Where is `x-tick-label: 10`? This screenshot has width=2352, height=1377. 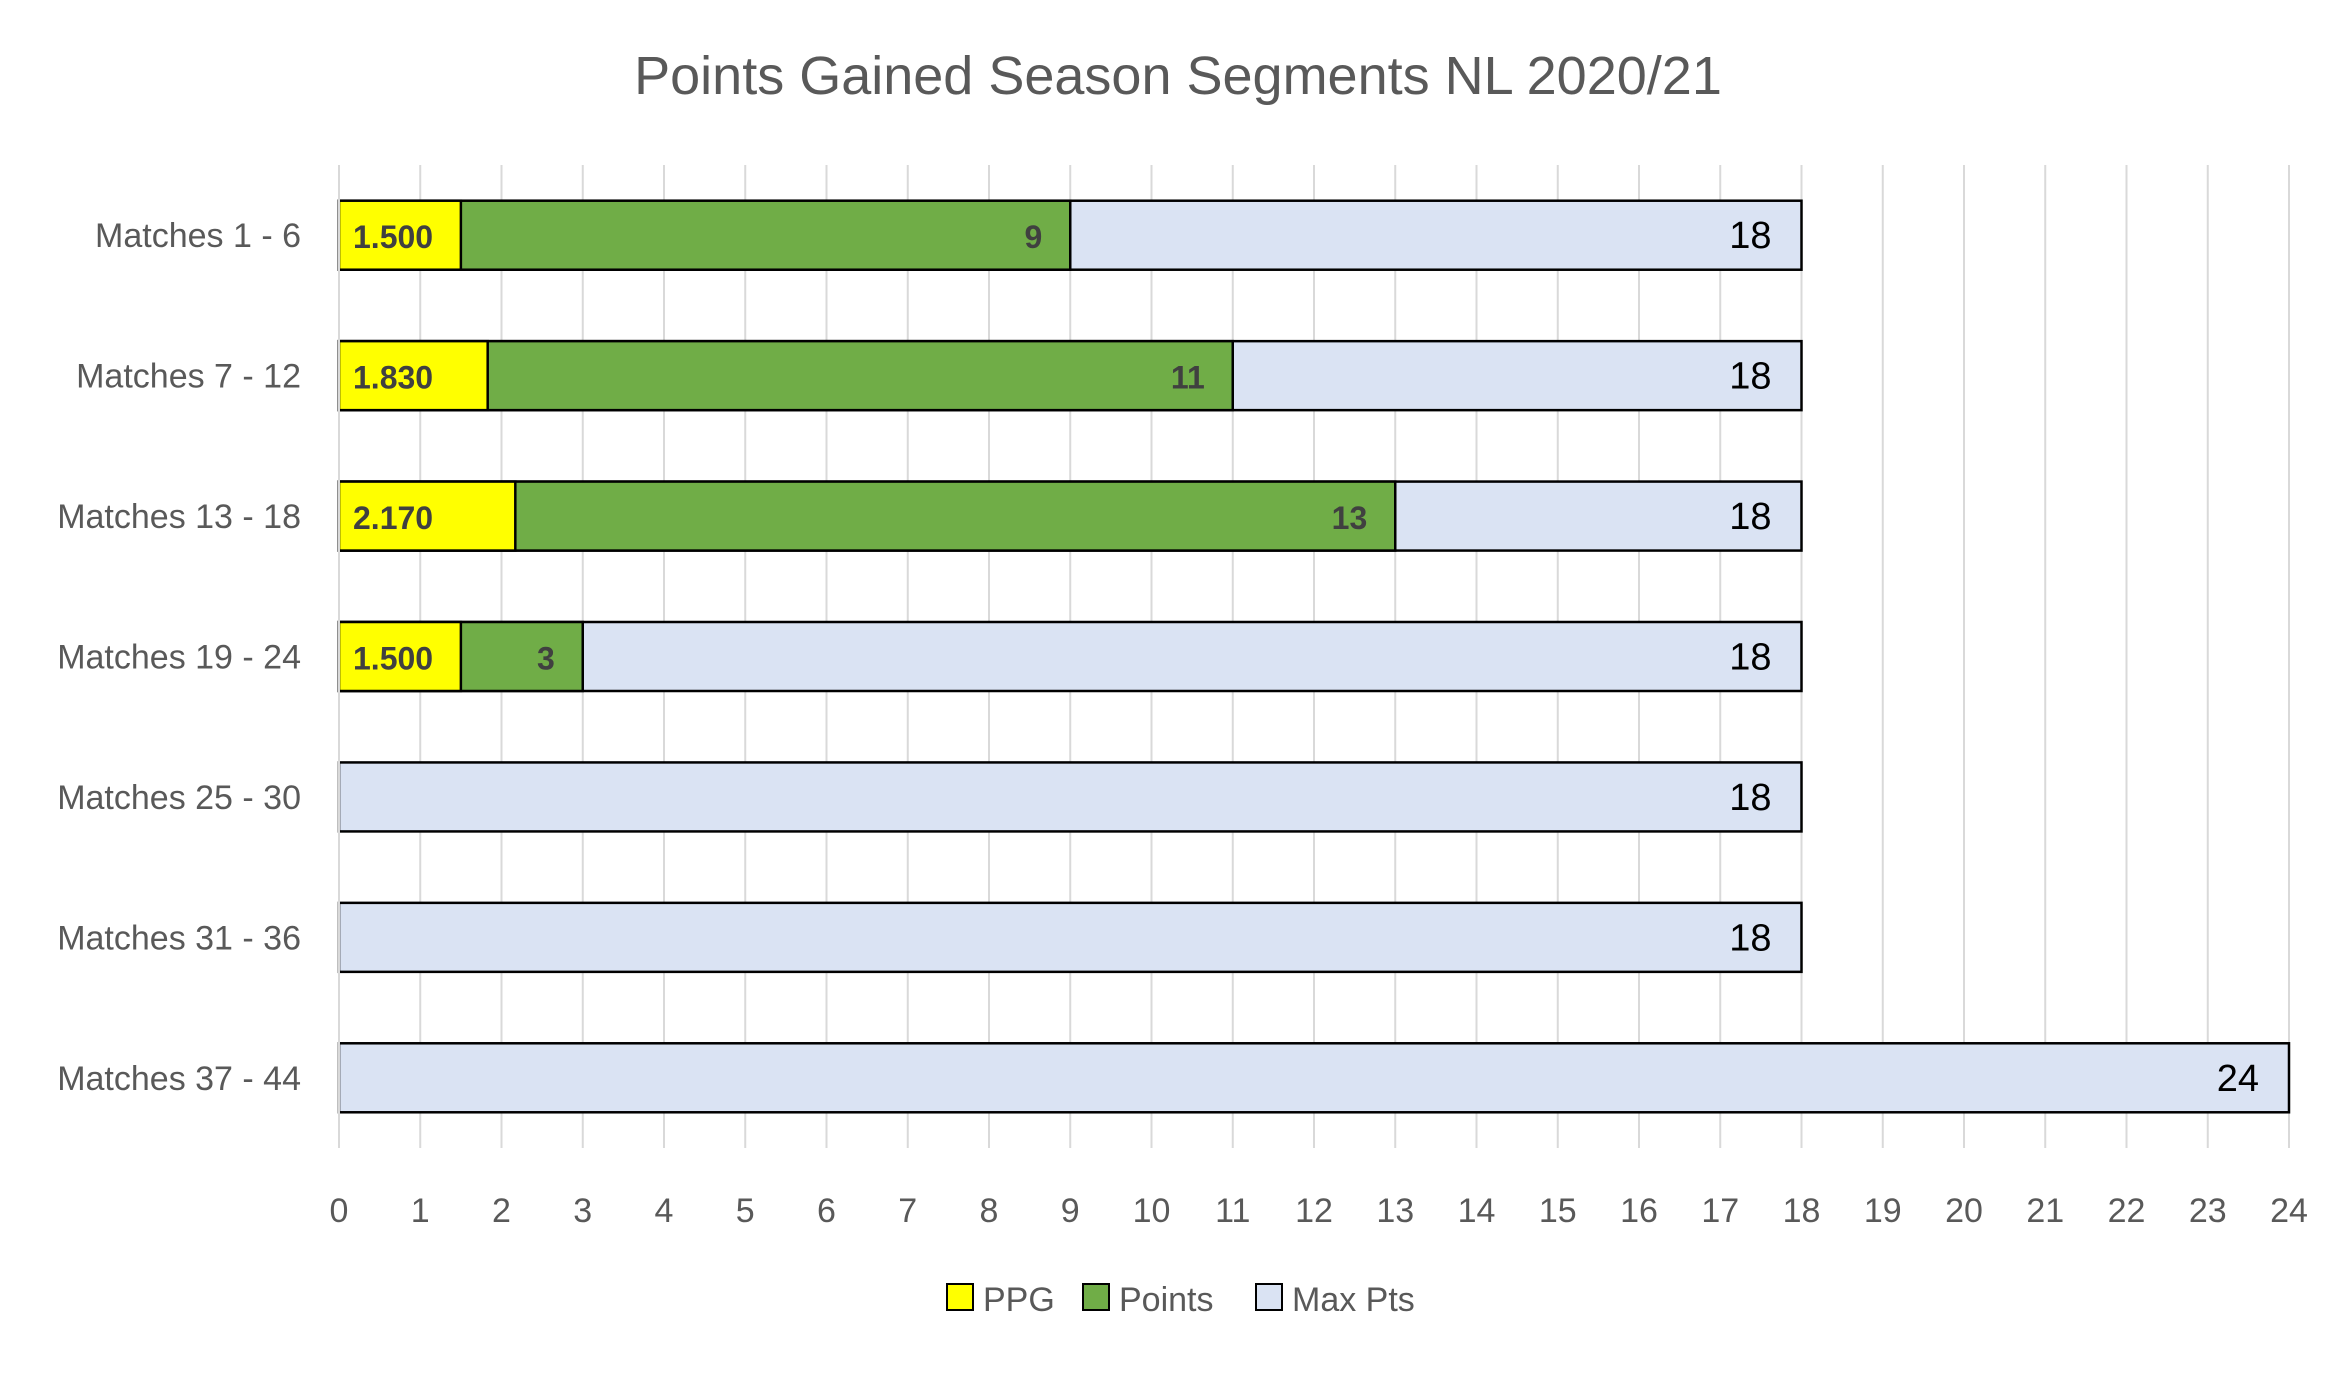
x-tick-label: 10 is located at coordinates (1152, 1211).